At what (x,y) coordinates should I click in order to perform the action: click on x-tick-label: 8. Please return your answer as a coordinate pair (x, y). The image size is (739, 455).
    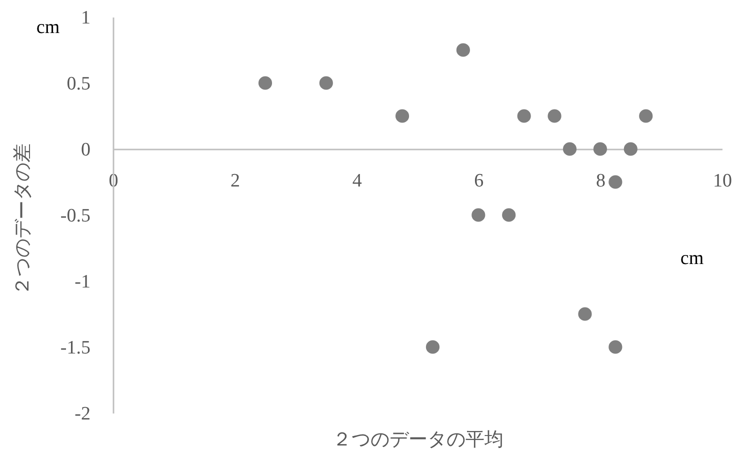
    Looking at the image, I should click on (601, 181).